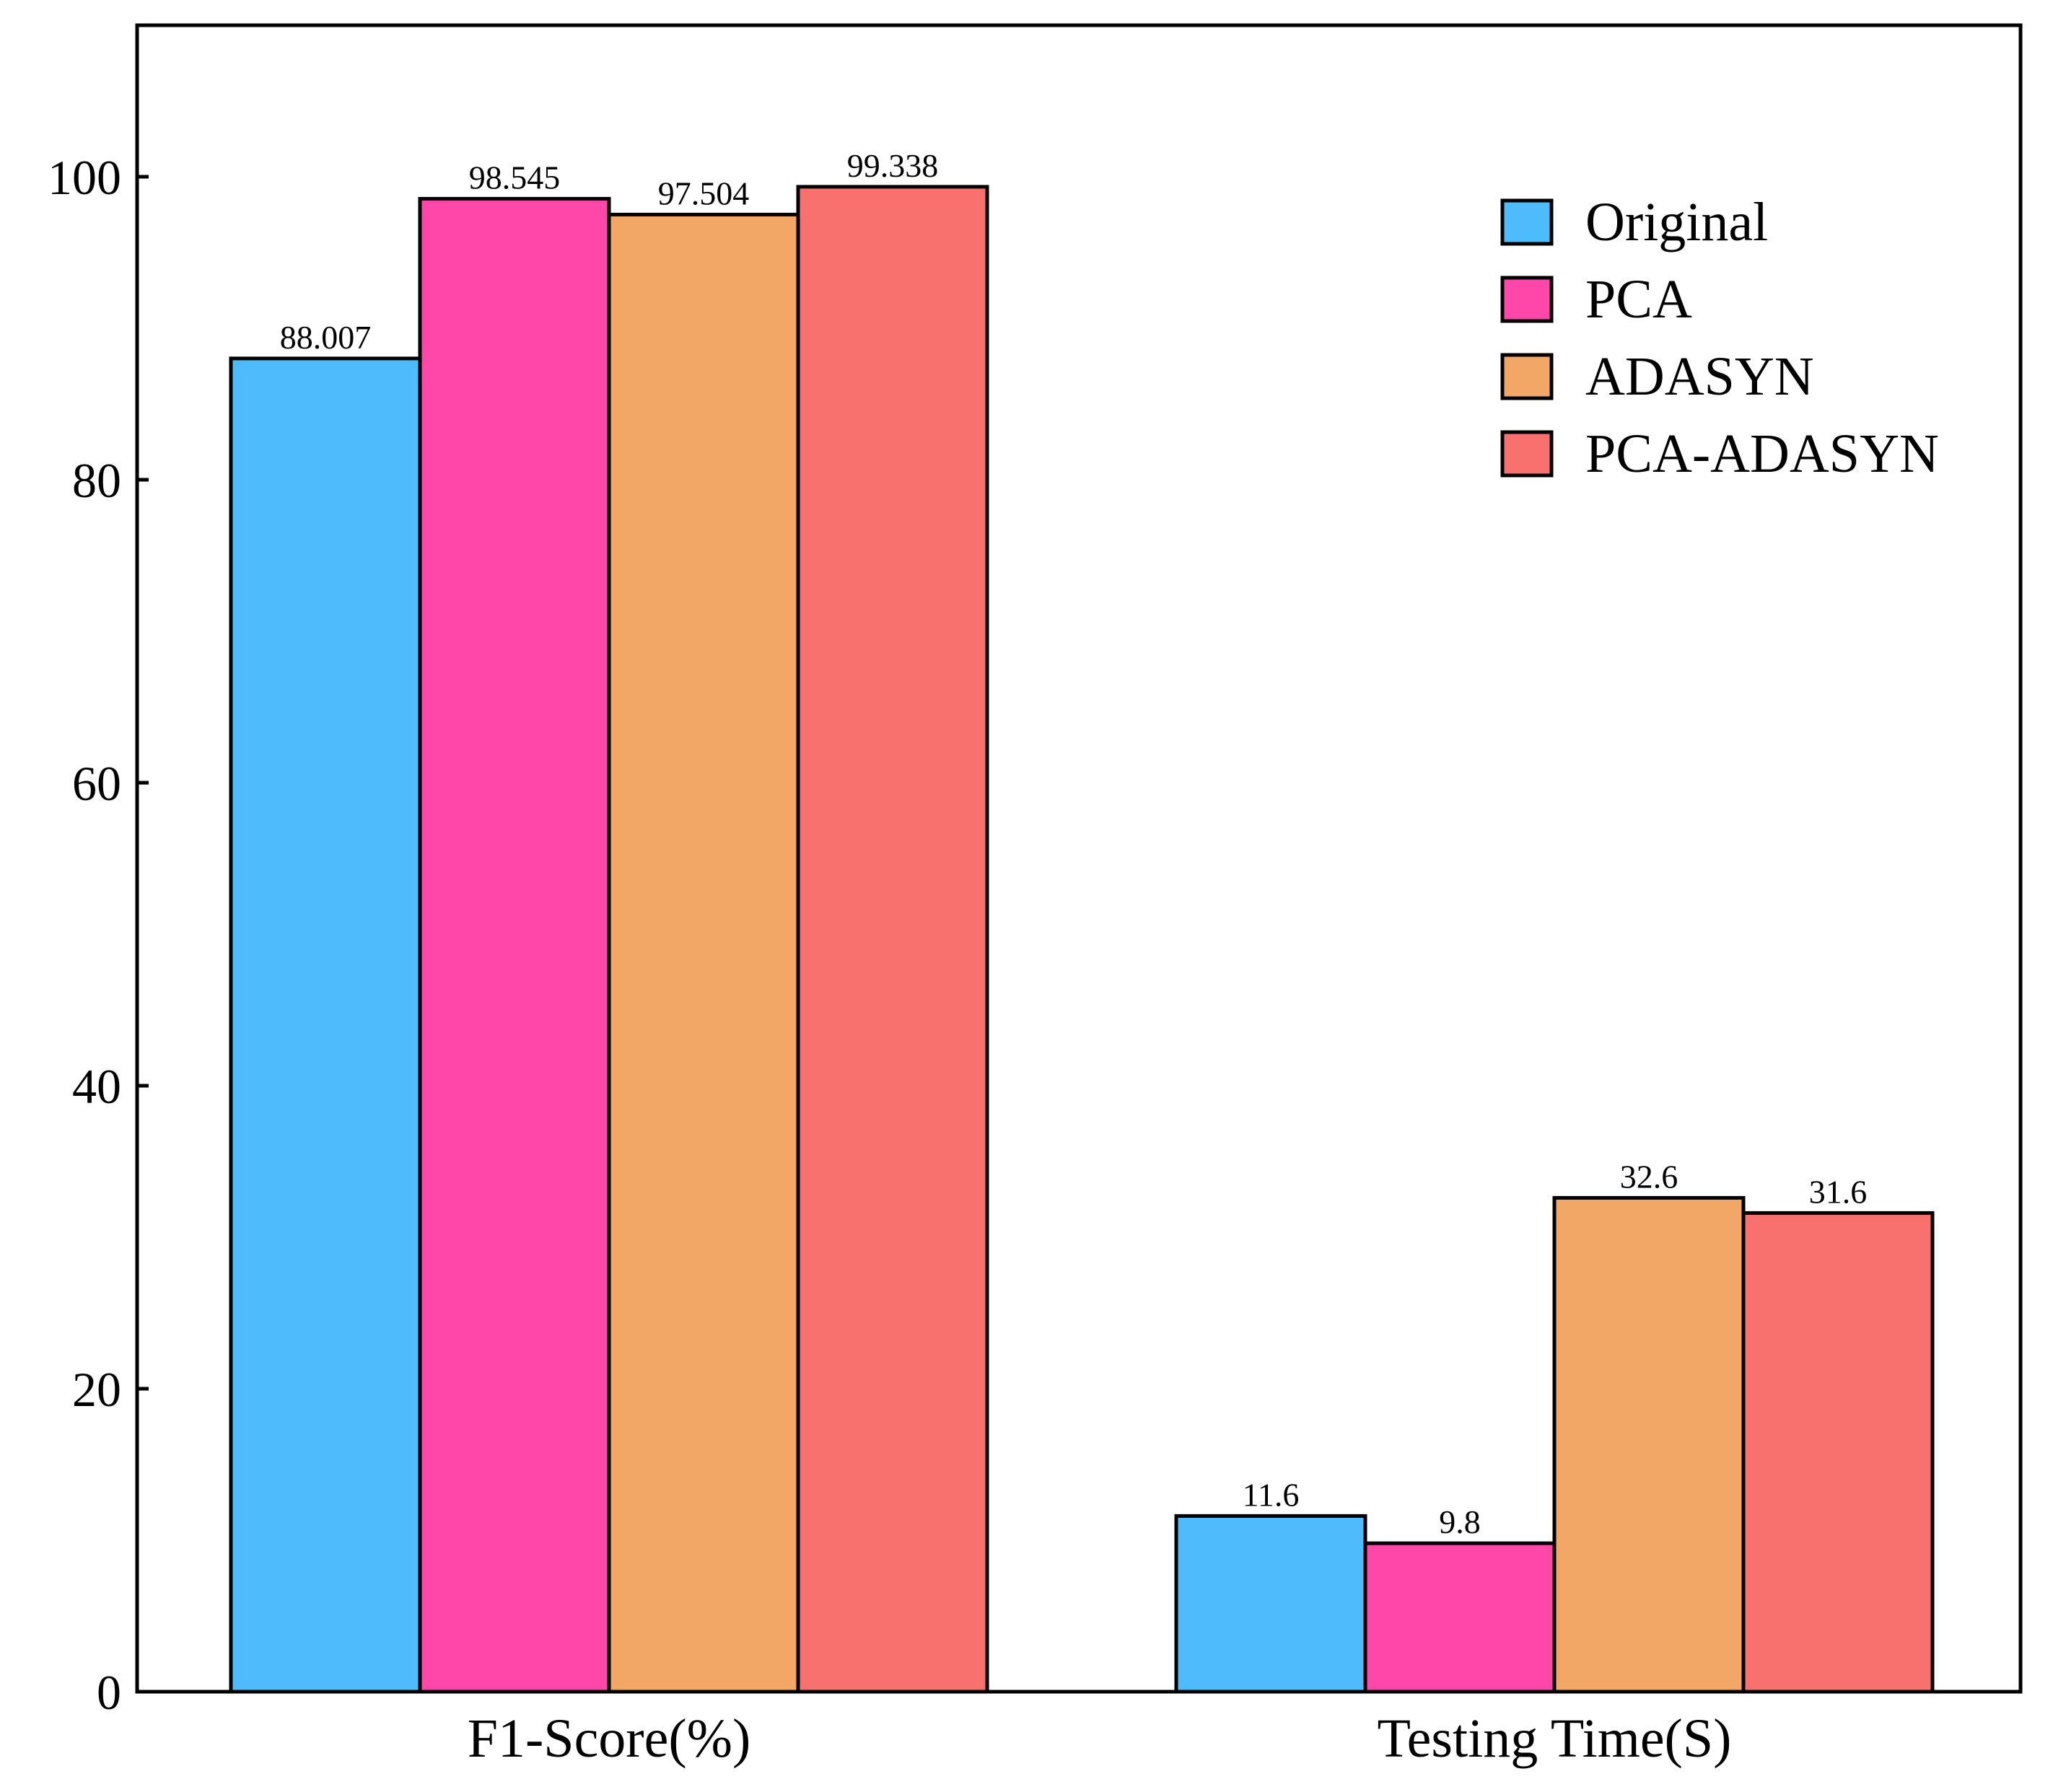  I want to click on data-label: 31.6, so click(1838, 1191).